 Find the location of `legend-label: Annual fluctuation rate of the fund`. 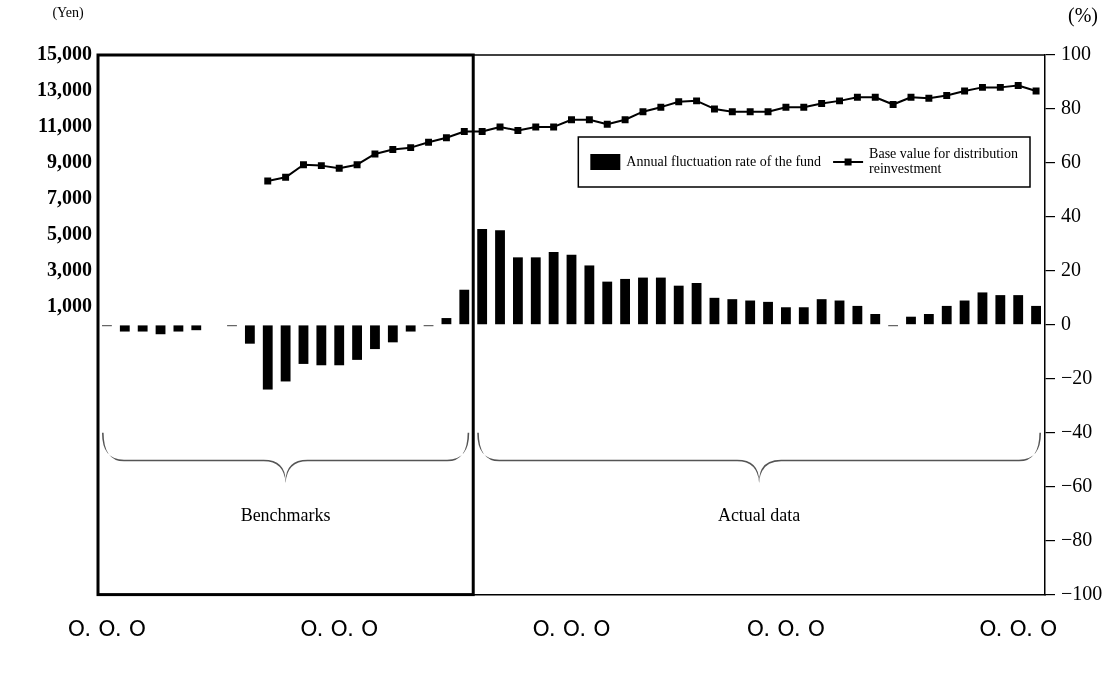

legend-label: Annual fluctuation rate of the fund is located at coordinates (724, 161).